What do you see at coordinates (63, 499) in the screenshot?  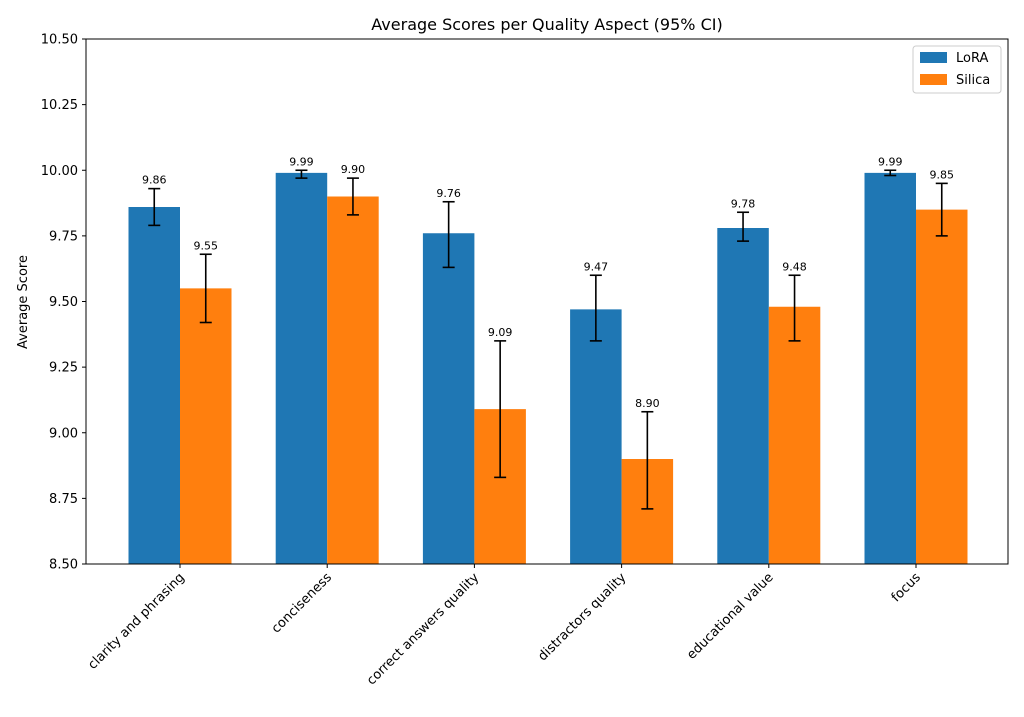 I see `y-tick-label-1: 8.75` at bounding box center [63, 499].